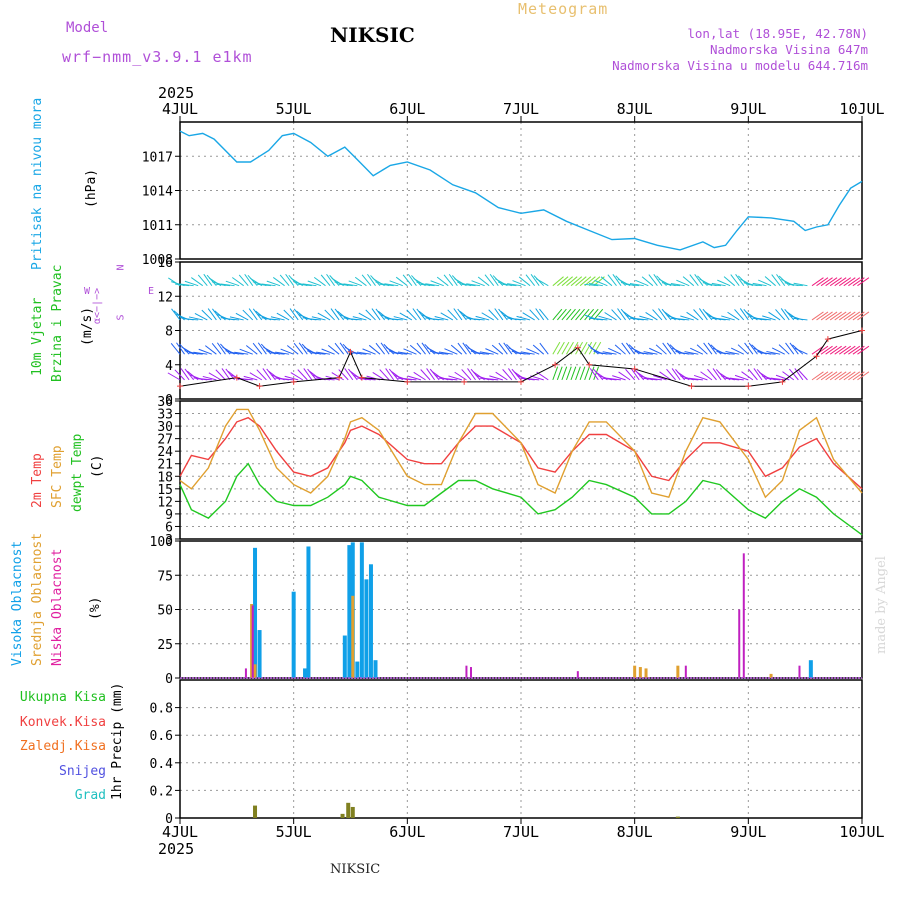  What do you see at coordinates (521, 358) in the screenshot?
I see `wind-speed-line` at bounding box center [521, 358].